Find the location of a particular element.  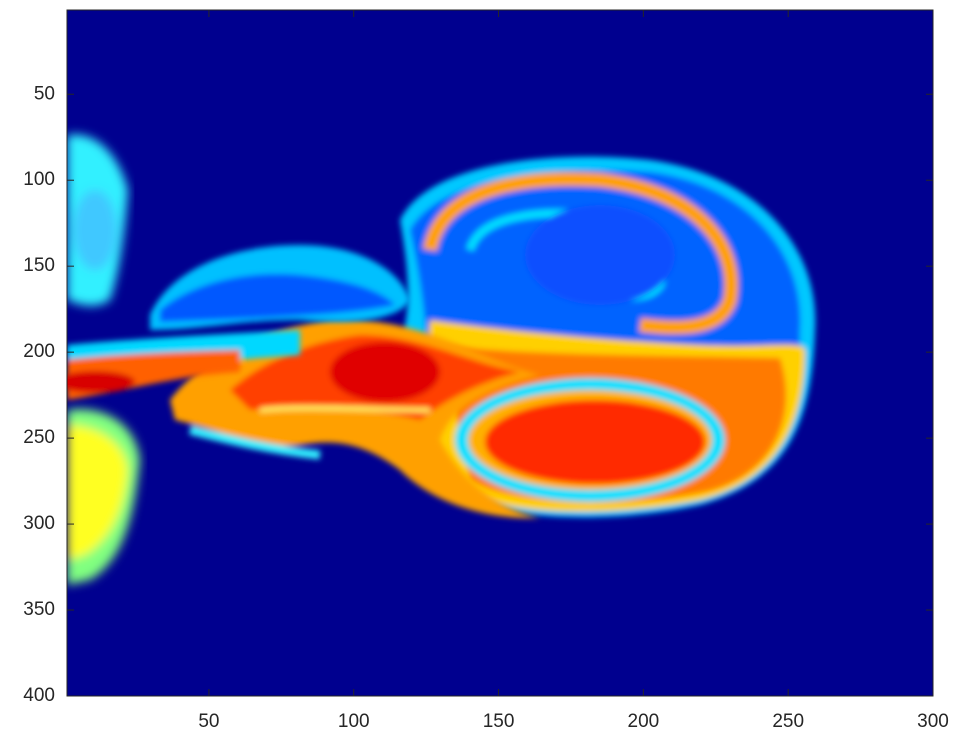

y-tick-label: 400 is located at coordinates (39, 695).